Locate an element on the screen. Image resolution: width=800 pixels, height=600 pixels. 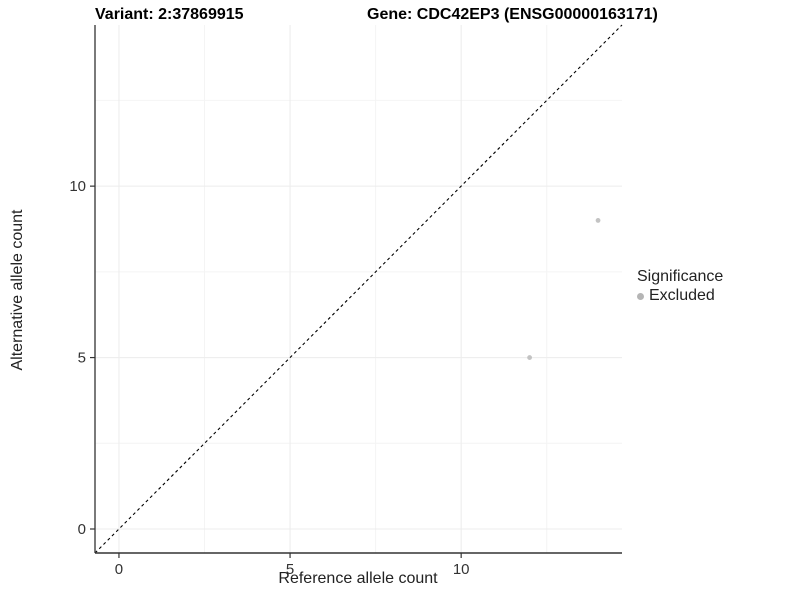
y-tick-label: 0 is located at coordinates (82, 529).